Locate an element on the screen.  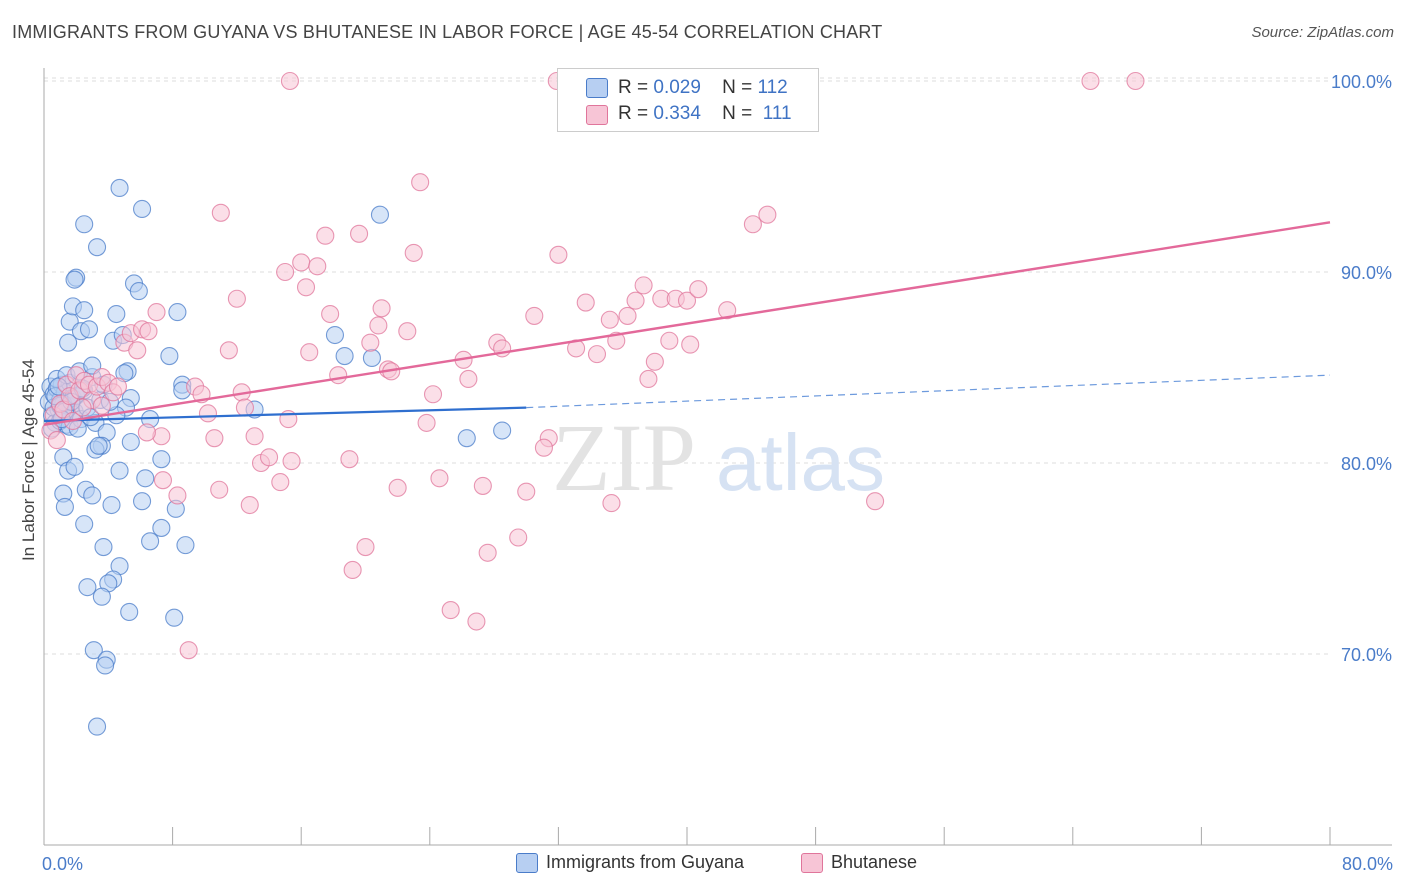
y-tick-label: 100.0% is located at coordinates (1361, 82).